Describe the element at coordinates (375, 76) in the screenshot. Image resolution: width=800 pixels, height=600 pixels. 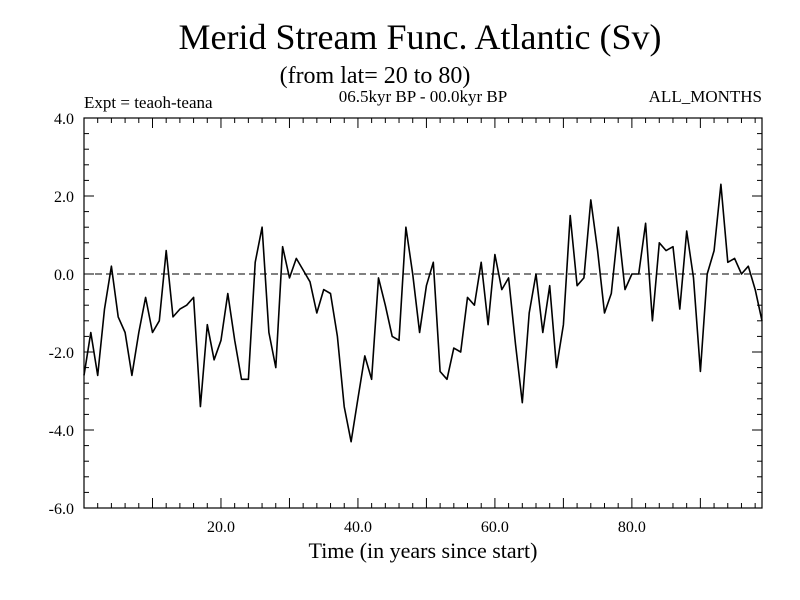
I see `chart-subtitle: (from lat= 20 to 80)` at that location.